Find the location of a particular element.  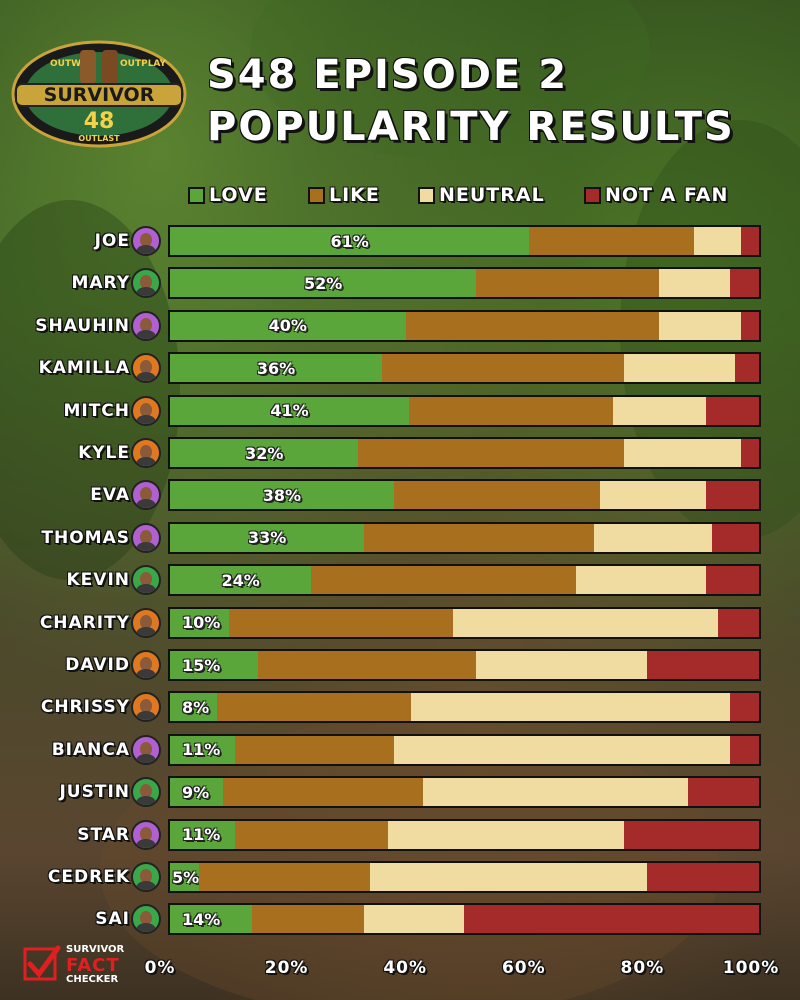

legend-item-neutral: NEUTRAL is located at coordinates (481, 195).